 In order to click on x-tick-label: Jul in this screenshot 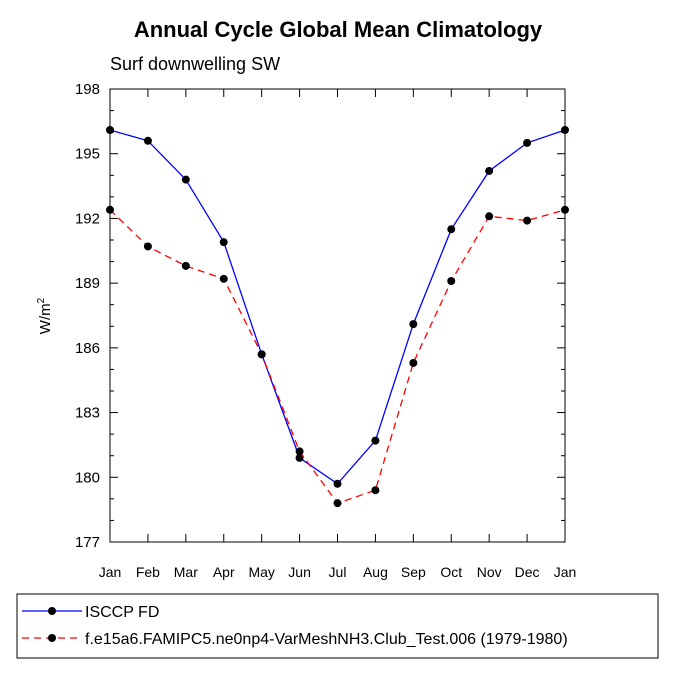, I will do `click(338, 572)`.